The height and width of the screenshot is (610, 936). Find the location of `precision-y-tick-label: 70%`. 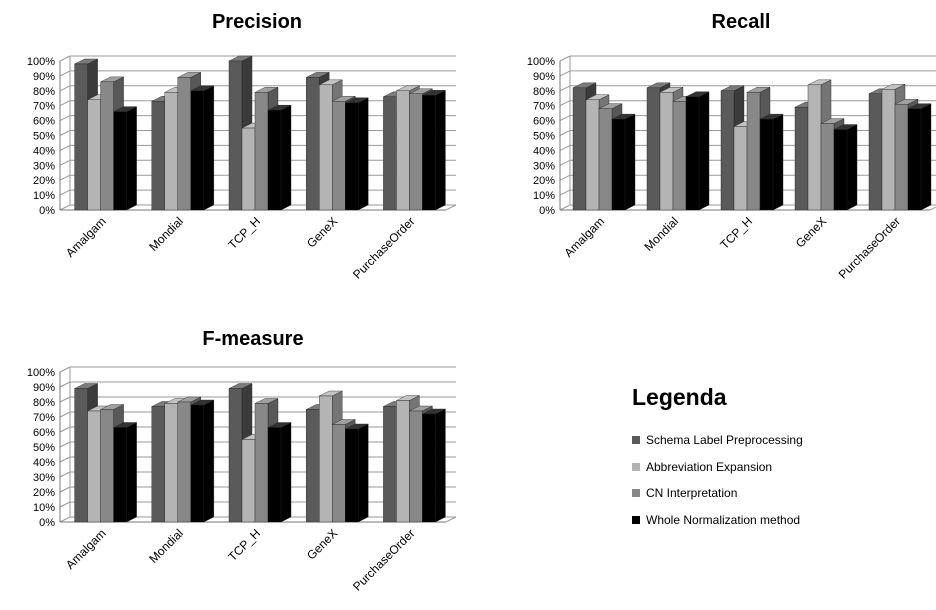

precision-y-tick-label: 70% is located at coordinates (44, 107).